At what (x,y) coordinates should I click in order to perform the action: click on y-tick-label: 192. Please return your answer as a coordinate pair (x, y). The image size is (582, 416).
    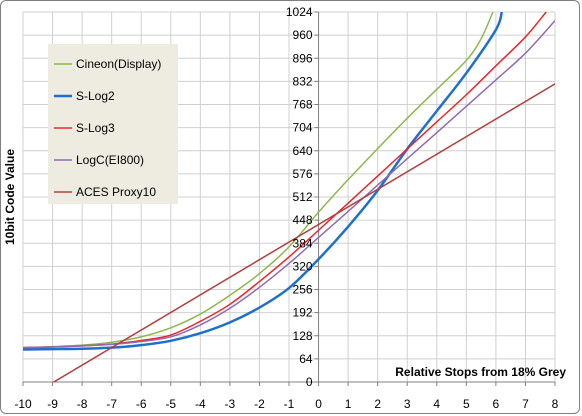
    Looking at the image, I should click on (303, 313).